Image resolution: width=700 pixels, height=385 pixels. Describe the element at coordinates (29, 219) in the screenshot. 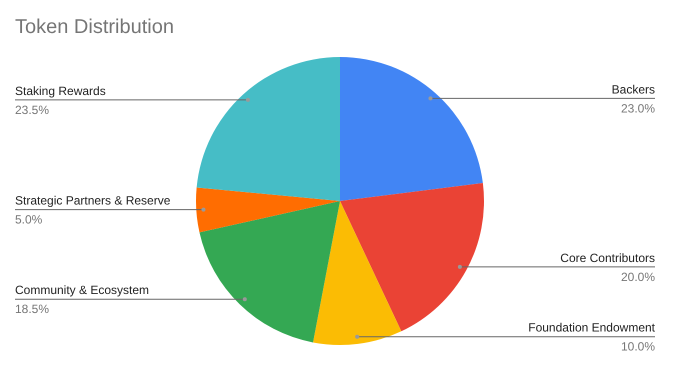

I see `data-label: 5.0%` at that location.